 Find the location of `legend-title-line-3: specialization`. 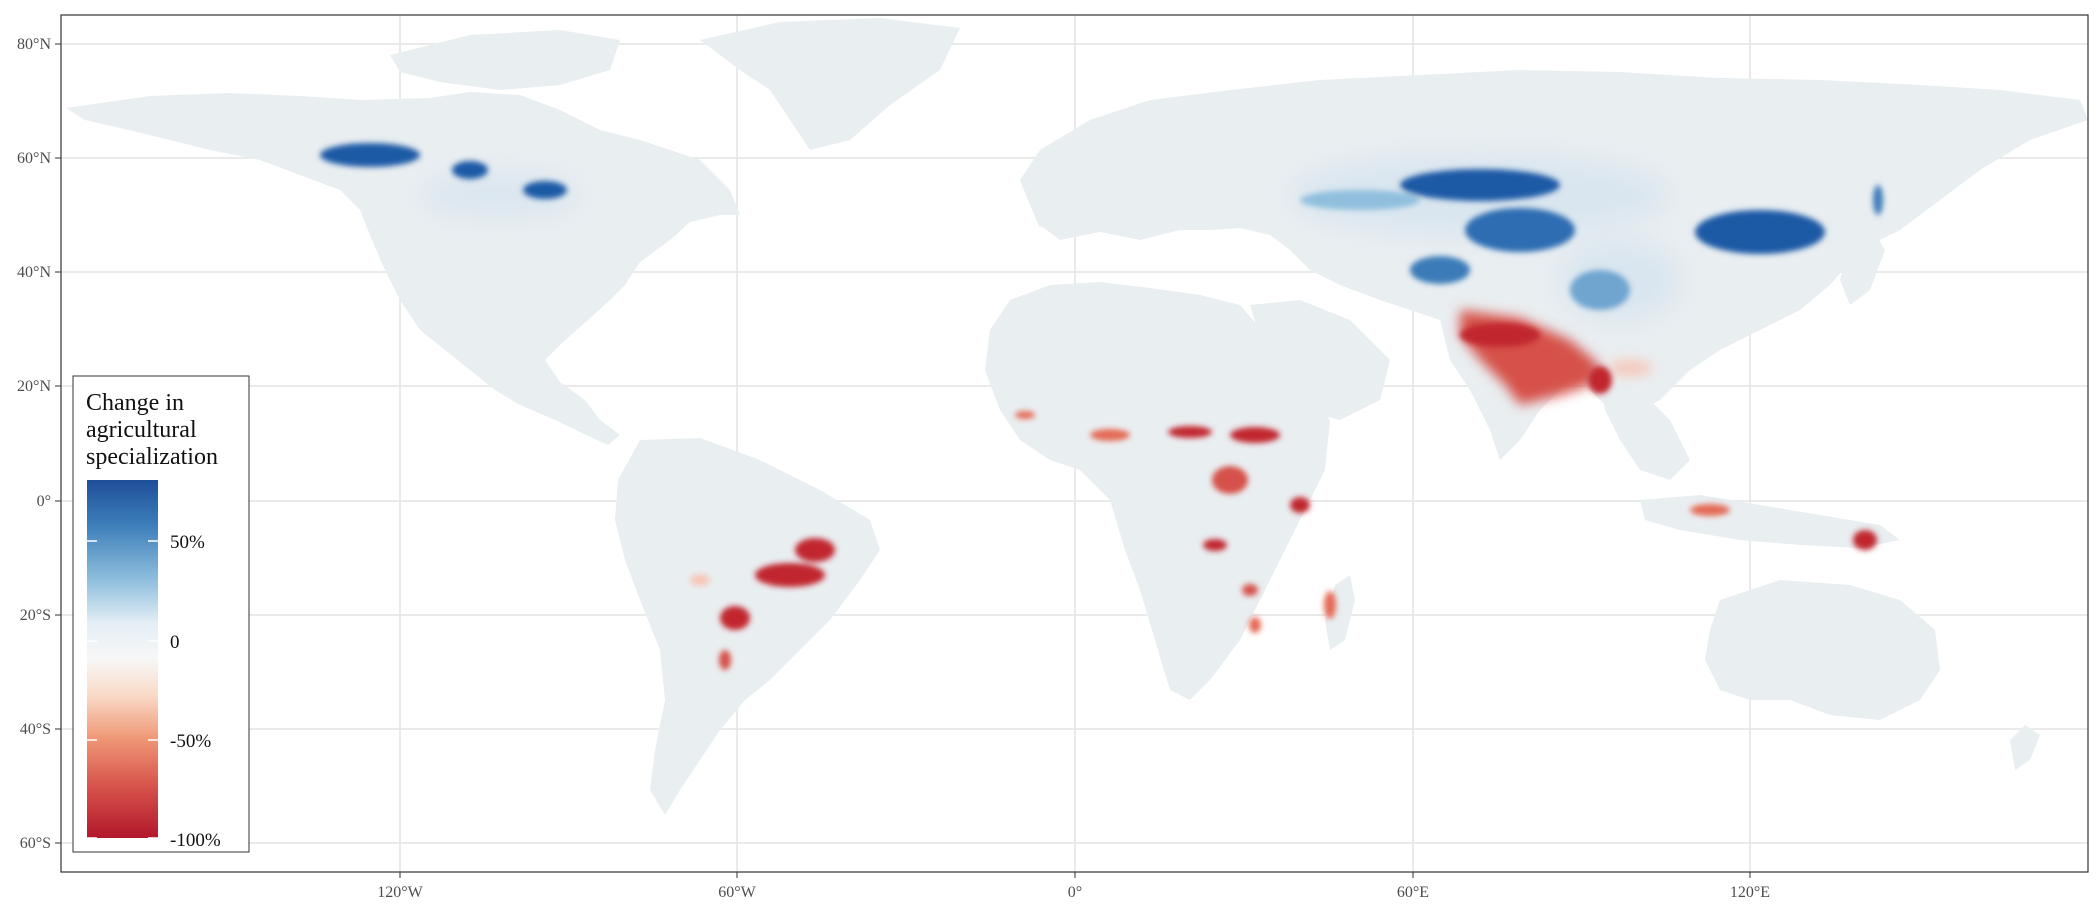

legend-title-line-3: specialization is located at coordinates (152, 457).